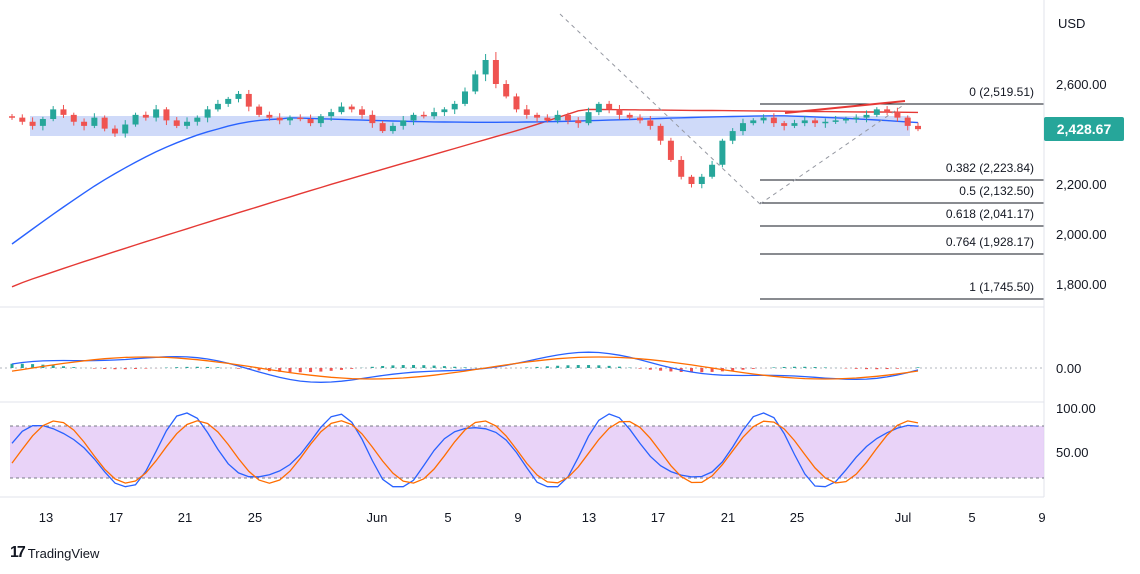 The width and height of the screenshot is (1140, 574). Describe the element at coordinates (542, 517) in the screenshot. I see `time-scale: 13 17 21 25 Jun 5 9 13 17 21 25 Jul 5 9` at that location.